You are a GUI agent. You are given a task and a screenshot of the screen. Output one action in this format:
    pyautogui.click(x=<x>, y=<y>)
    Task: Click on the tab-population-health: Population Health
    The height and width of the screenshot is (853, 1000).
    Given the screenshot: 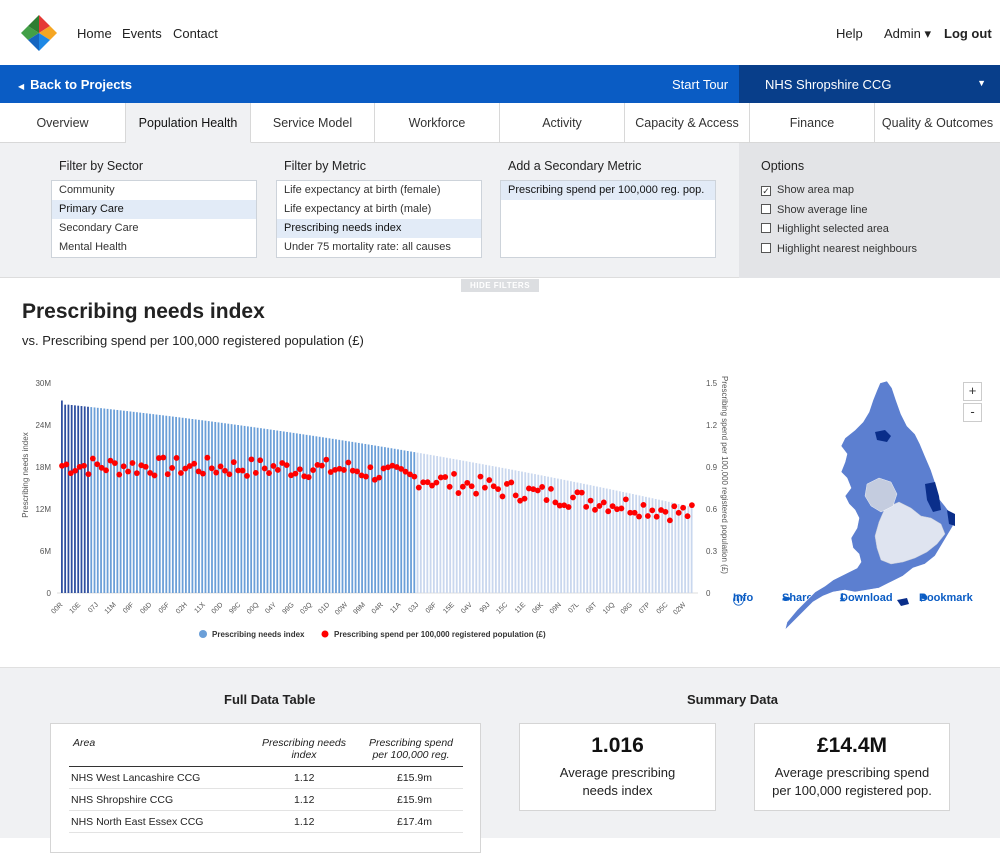 What is the action you would take?
    pyautogui.click(x=188, y=123)
    